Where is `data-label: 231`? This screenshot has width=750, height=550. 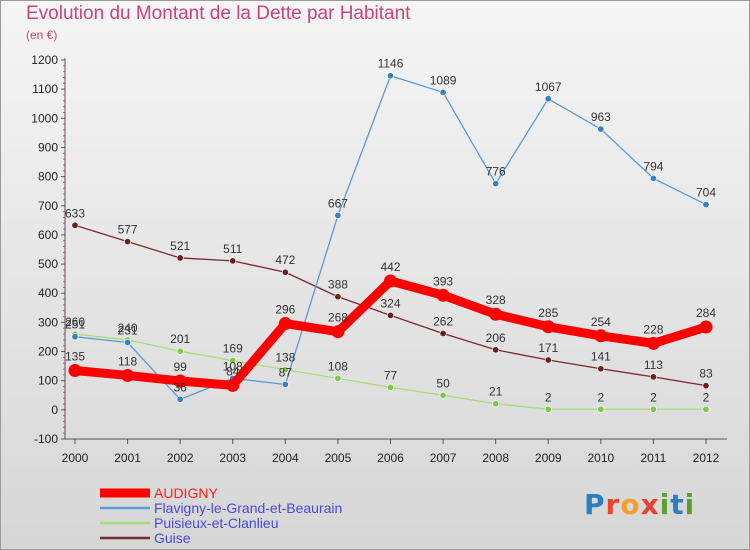 data-label: 231 is located at coordinates (128, 331).